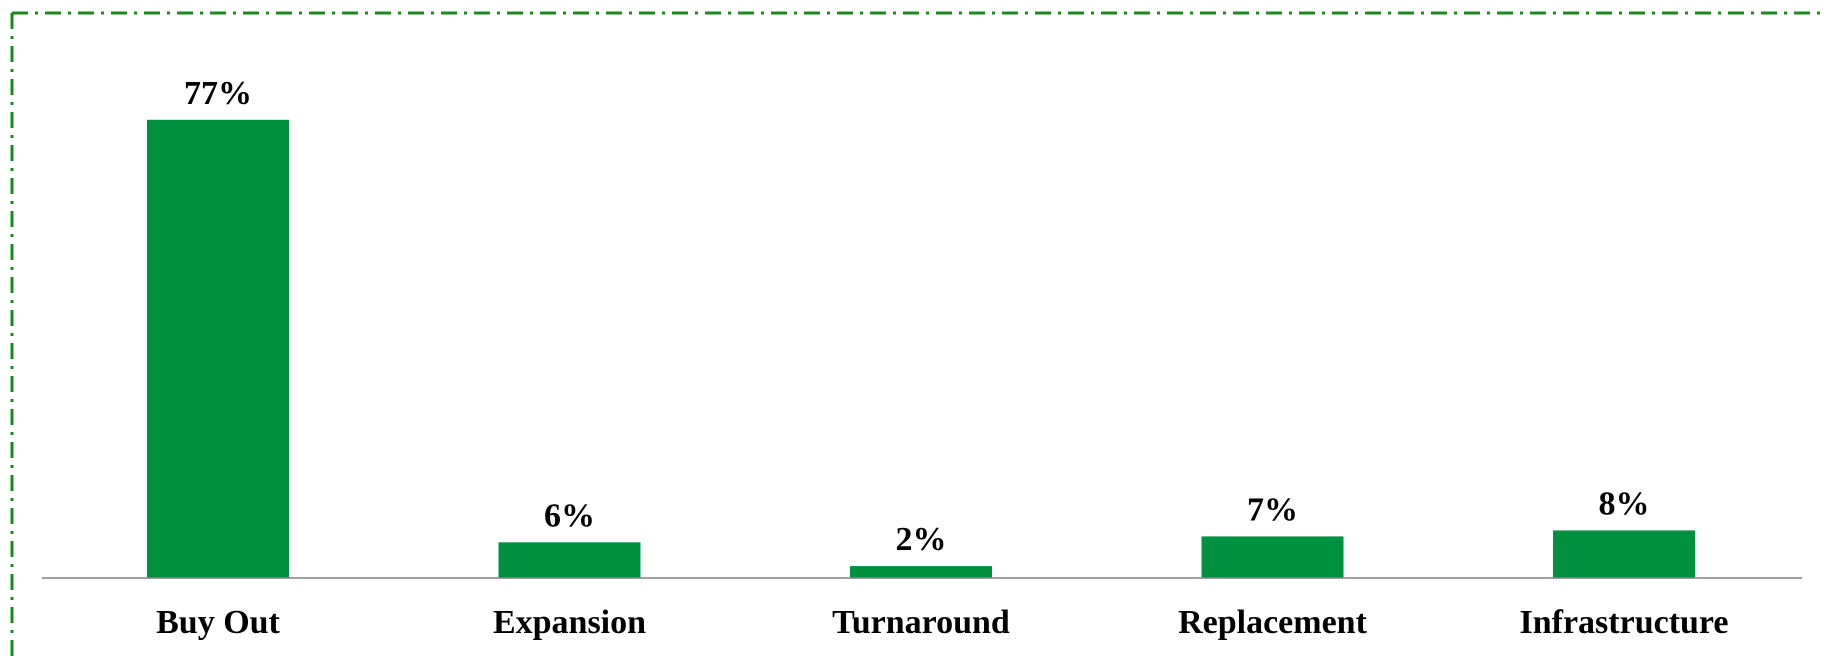 The width and height of the screenshot is (1826, 656). Describe the element at coordinates (569, 622) in the screenshot. I see `x-tick-label-expansion: Expansion` at that location.